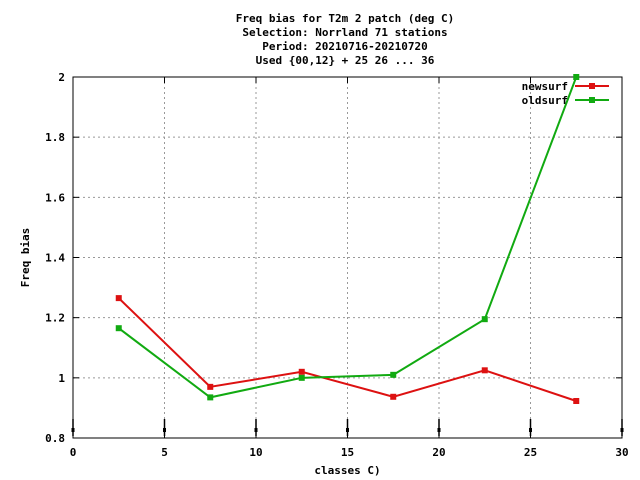 The height and width of the screenshot is (480, 640). Describe the element at coordinates (55, 197) in the screenshot. I see `y-tick-label: 1.6` at that location.